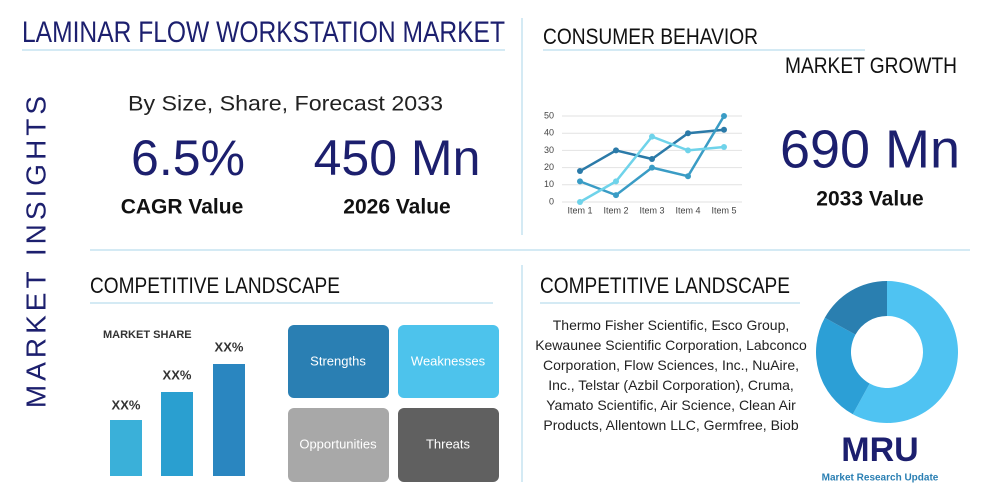  What do you see at coordinates (549, 115) in the screenshot?
I see `y-tick-label: 50` at bounding box center [549, 115].